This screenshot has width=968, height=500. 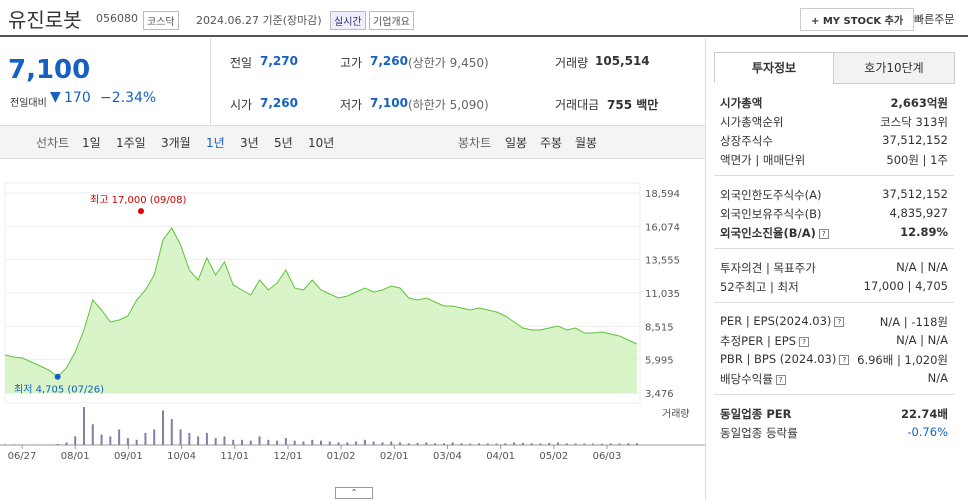 What do you see at coordinates (659, 327) in the screenshot?
I see `y-tick-label: 8,515` at bounding box center [659, 327].